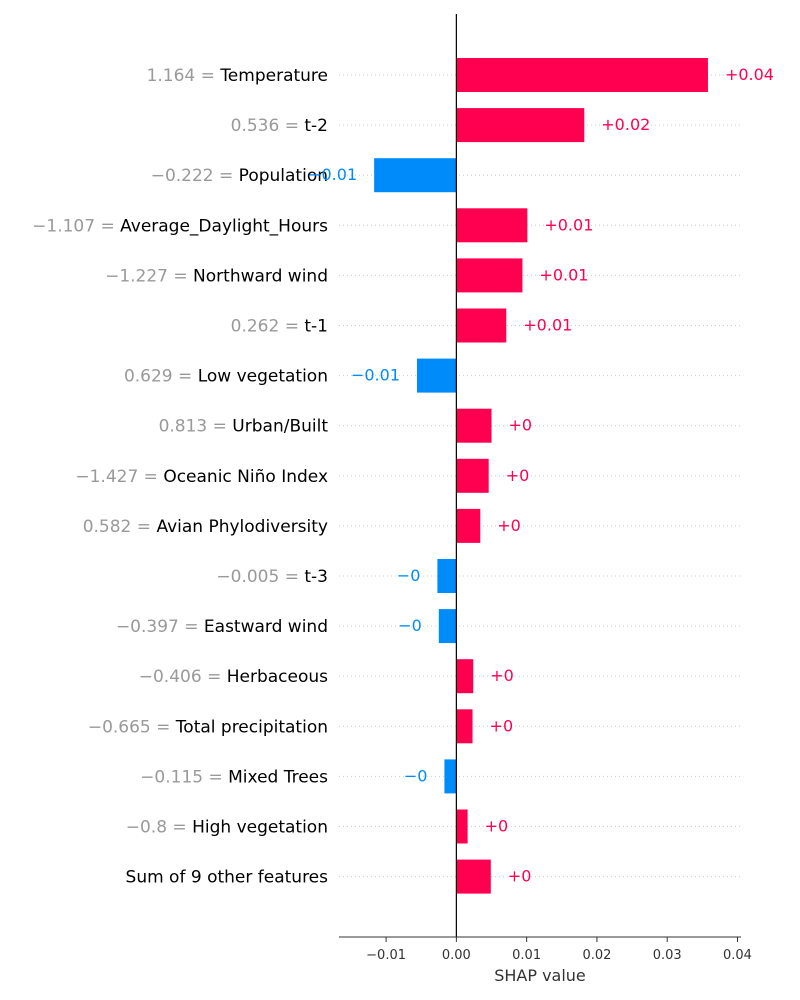  What do you see at coordinates (160, 627) in the screenshot?
I see `feature-value: −0.397 =` at bounding box center [160, 627].